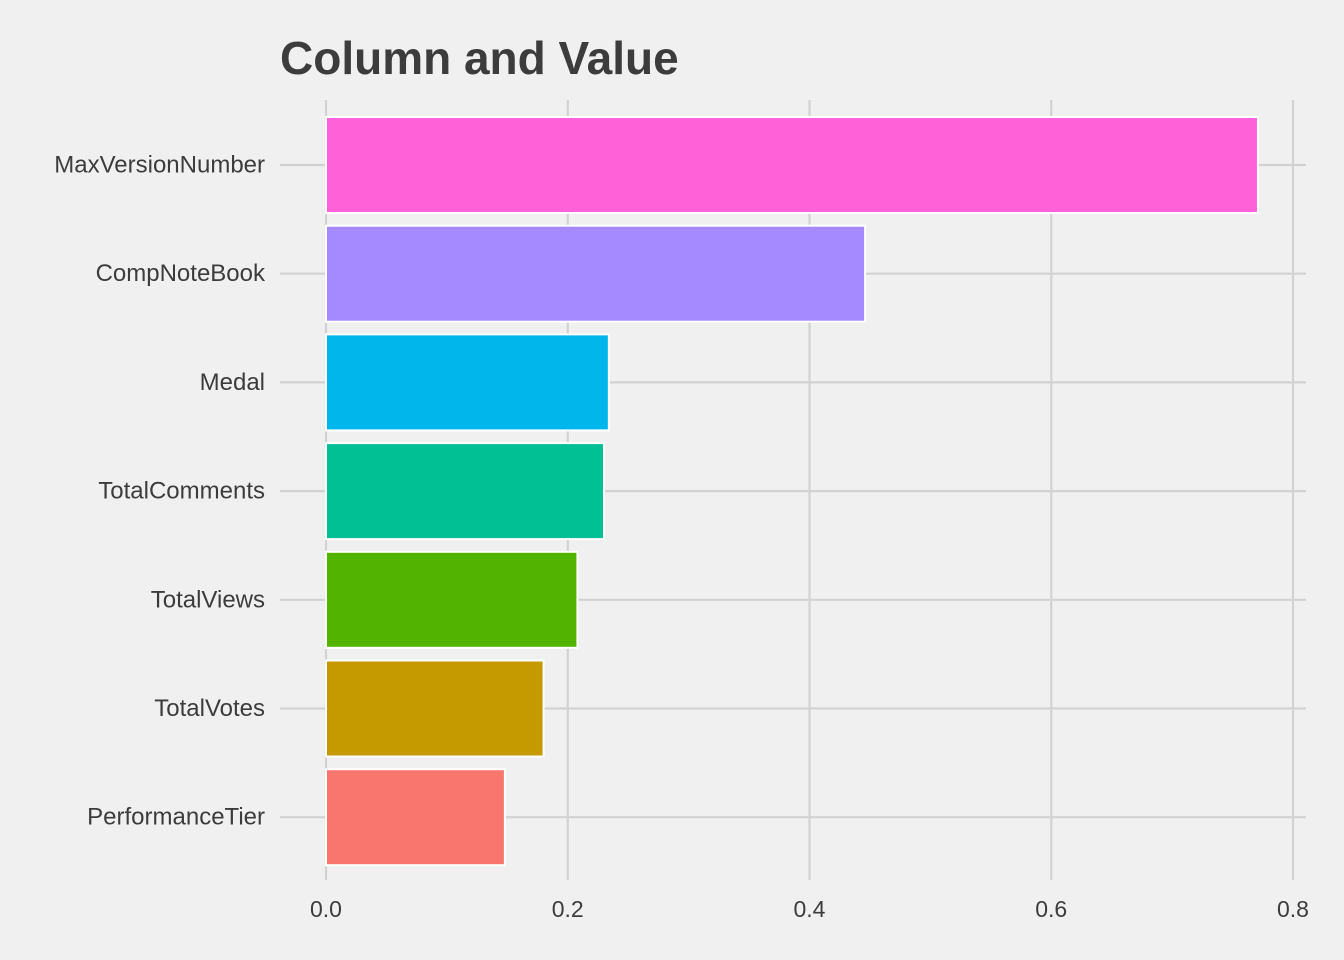 The height and width of the screenshot is (960, 1344). I want to click on y-tick-label: Medal, so click(232, 382).